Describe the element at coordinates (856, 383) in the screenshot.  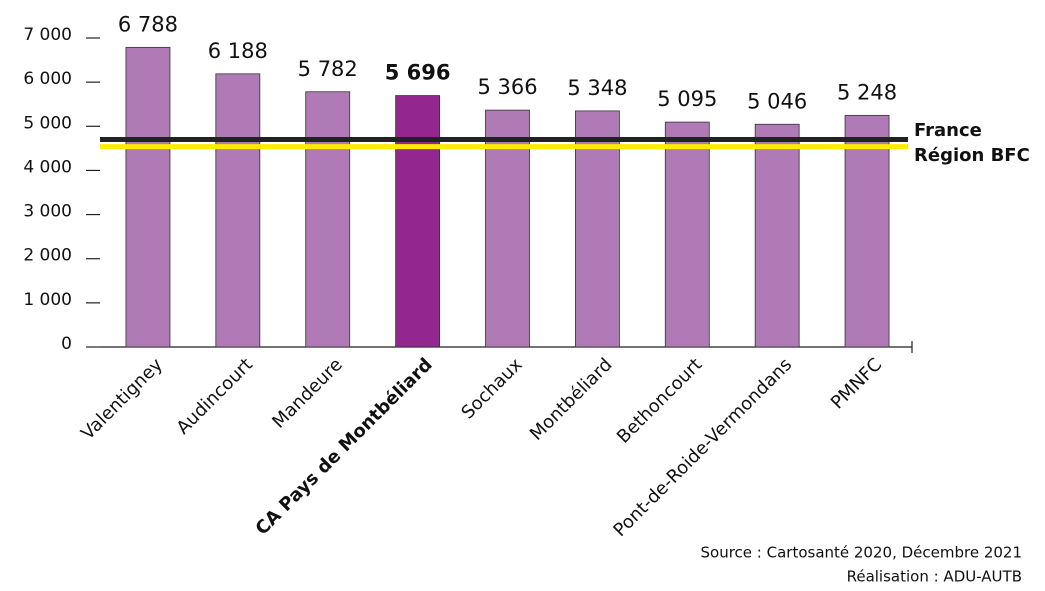
I see `x-tick-label: PMNFC` at that location.